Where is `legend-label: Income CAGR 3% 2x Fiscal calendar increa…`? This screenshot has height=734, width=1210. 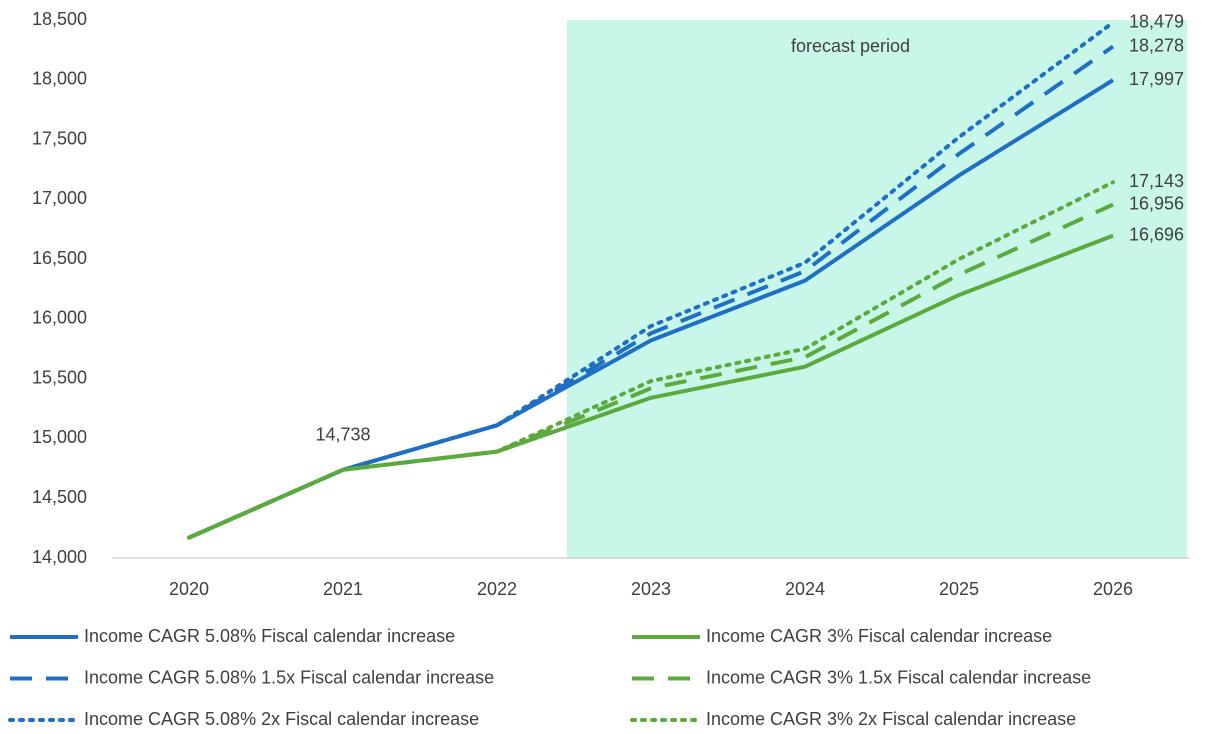
legend-label: Income CAGR 3% 2x Fiscal calendar increa… is located at coordinates (891, 719).